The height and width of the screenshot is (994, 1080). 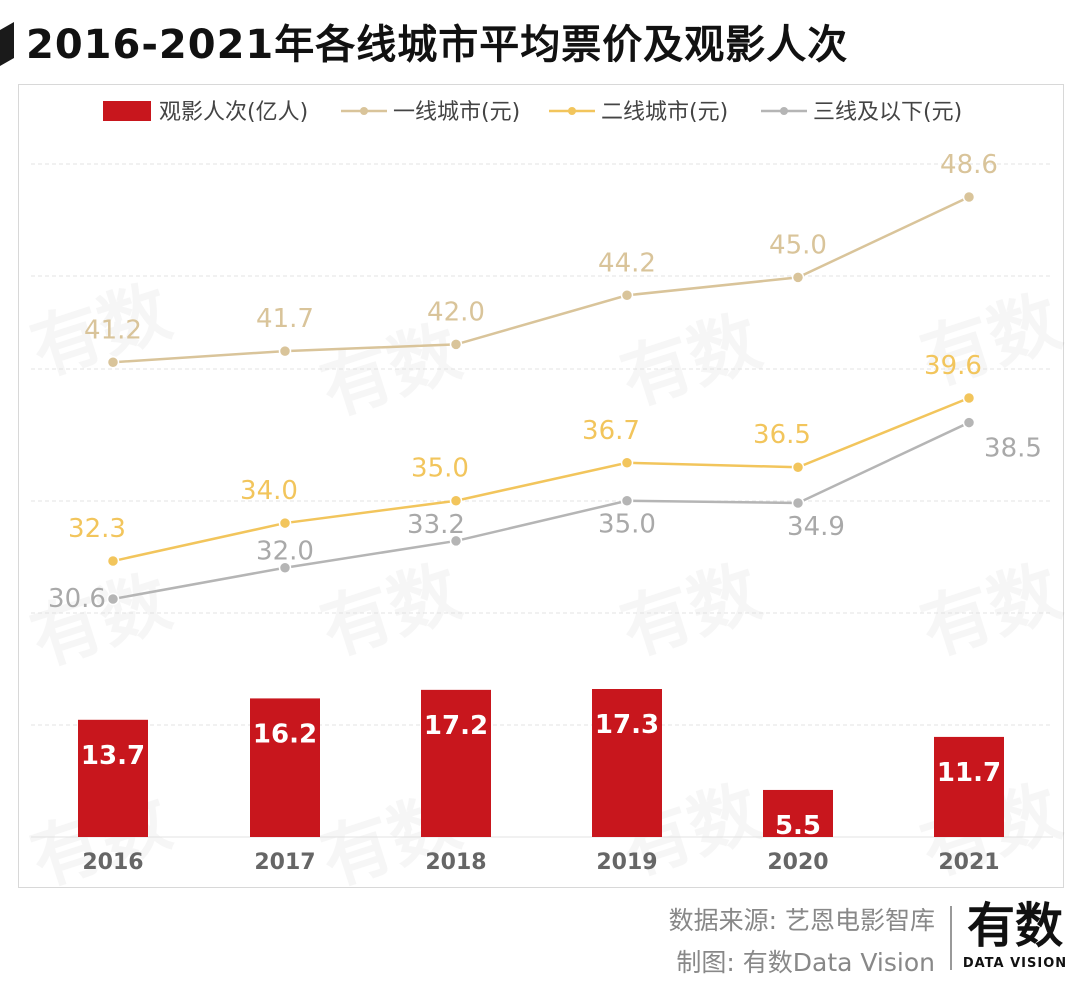 I want to click on legend-label-tier3: 三线及以下(元), so click(x=887, y=112).